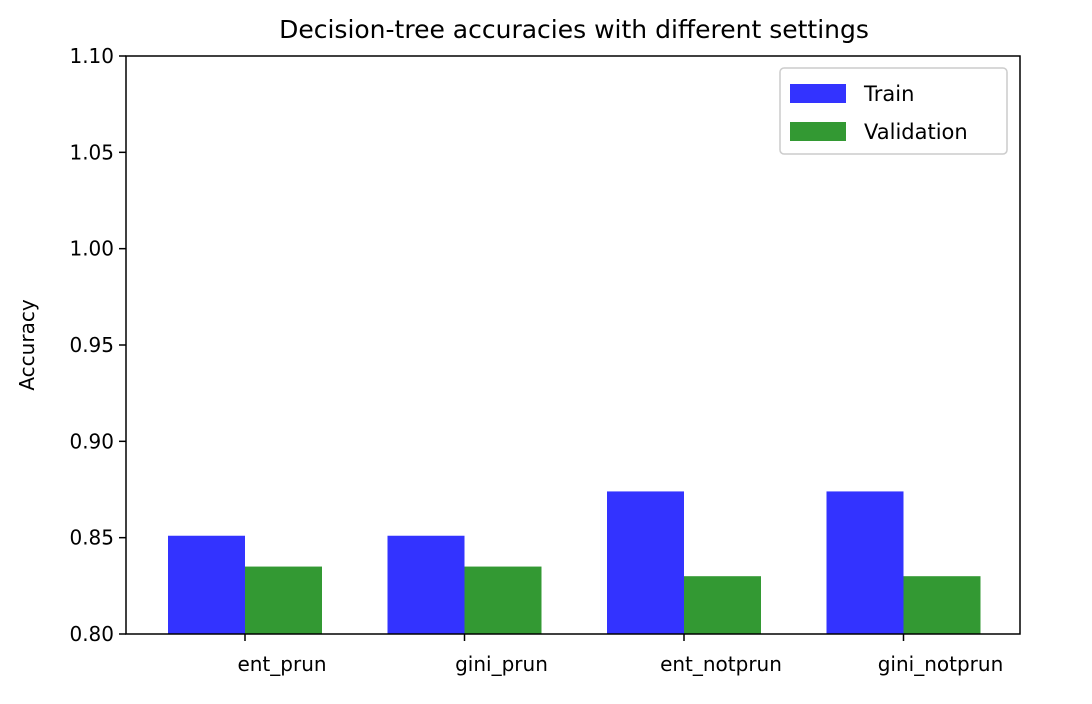 The height and width of the screenshot is (704, 1092). Describe the element at coordinates (91, 152) in the screenshot. I see `y-tick-label: 1.05` at that location.